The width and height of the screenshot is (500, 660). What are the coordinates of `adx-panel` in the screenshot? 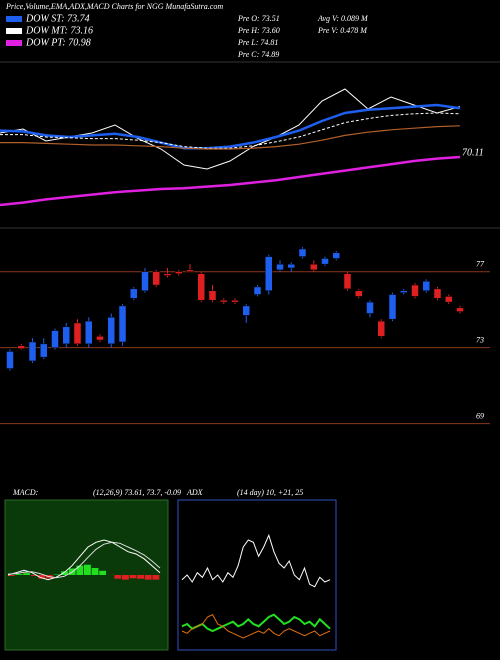 It's located at (257, 575).